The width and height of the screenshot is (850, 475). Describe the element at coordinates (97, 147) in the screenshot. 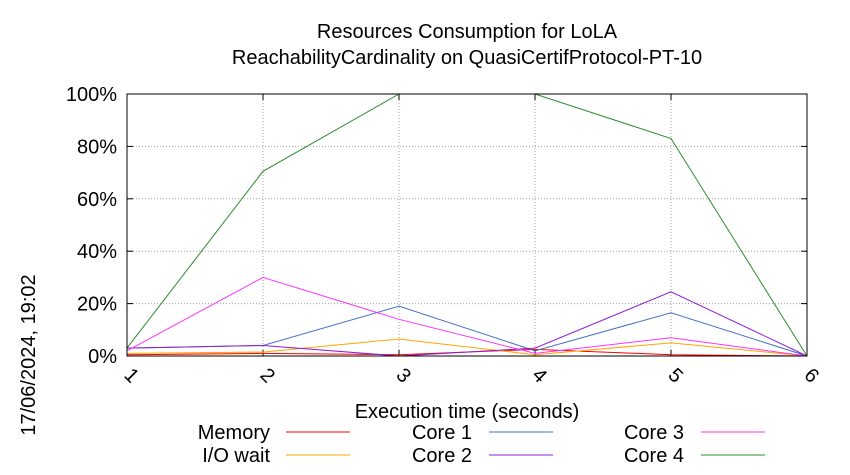

I see `y-tick-label: 80%` at that location.